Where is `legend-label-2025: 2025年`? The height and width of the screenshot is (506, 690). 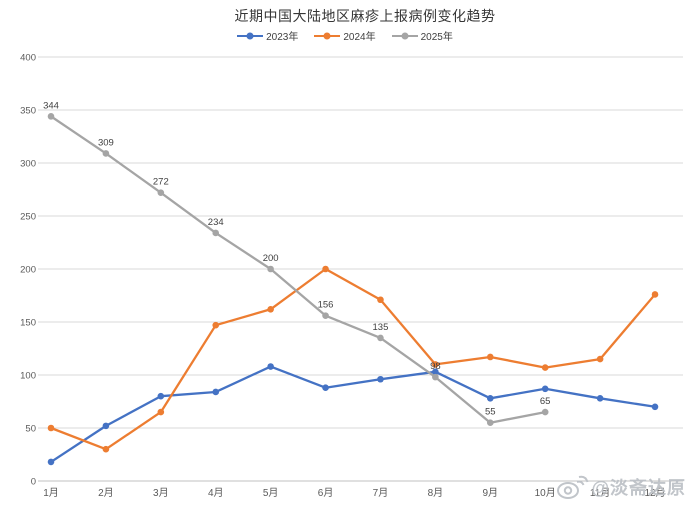
legend-label-2025: 2025年 is located at coordinates (436, 37).